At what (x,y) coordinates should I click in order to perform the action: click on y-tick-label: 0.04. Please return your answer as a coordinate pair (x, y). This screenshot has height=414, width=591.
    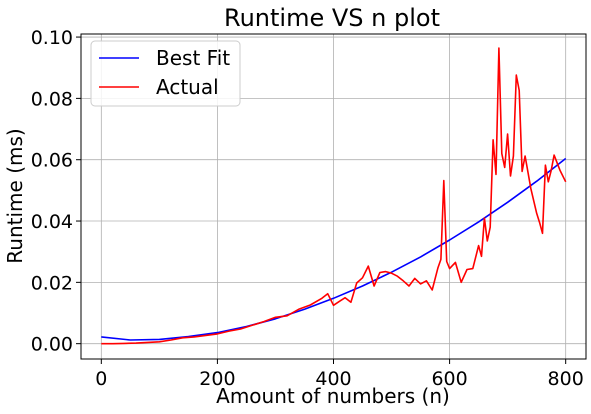
    Looking at the image, I should click on (52, 222).